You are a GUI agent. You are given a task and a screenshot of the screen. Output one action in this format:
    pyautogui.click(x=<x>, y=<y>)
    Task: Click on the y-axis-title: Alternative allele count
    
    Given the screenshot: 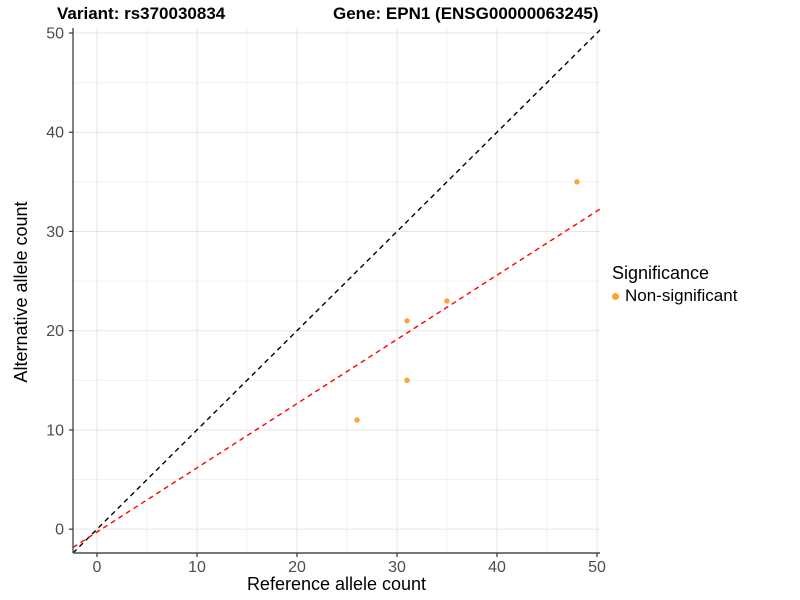 What is the action you would take?
    pyautogui.click(x=21, y=292)
    